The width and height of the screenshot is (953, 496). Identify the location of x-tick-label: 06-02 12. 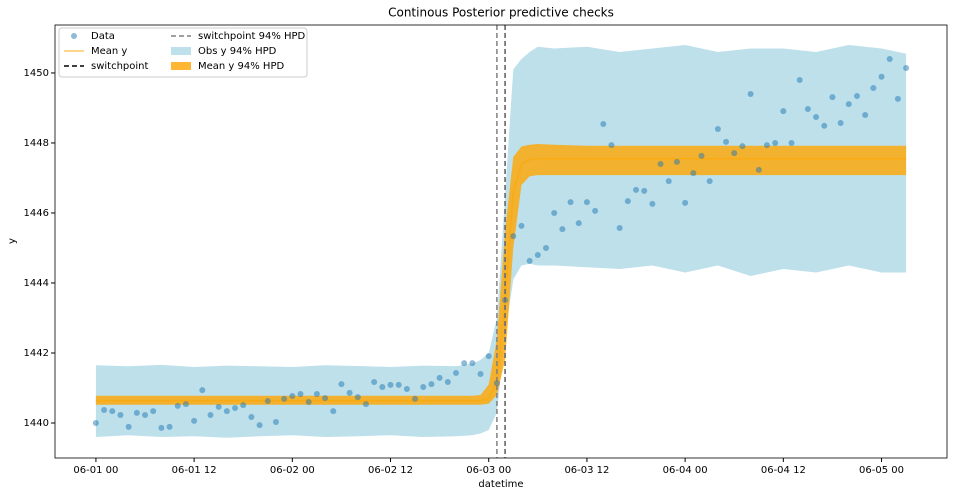
(390, 470).